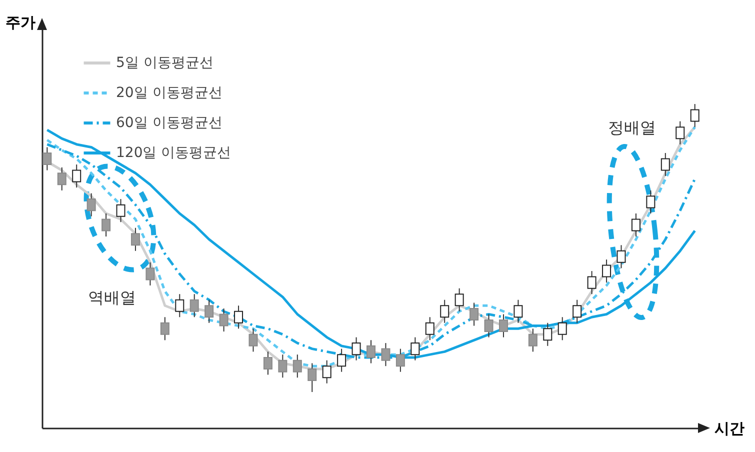  Describe the element at coordinates (169, 93) in the screenshot. I see `legend-label: 20일 이동평균선` at that location.